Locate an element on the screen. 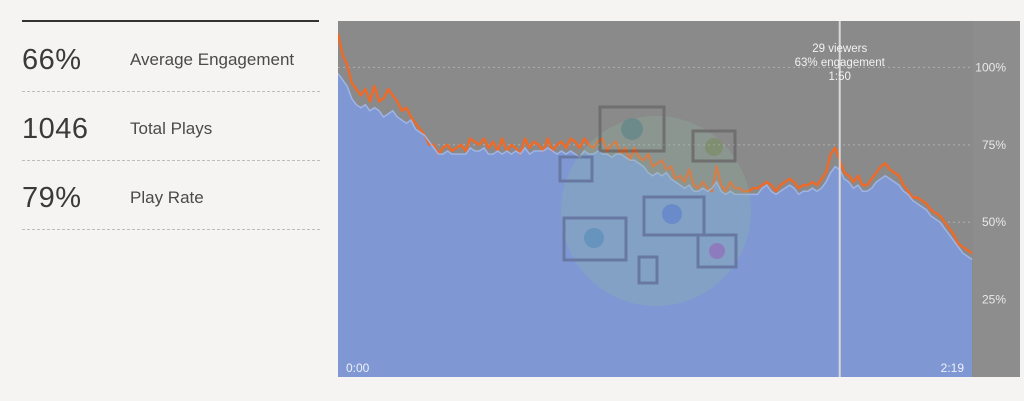 This screenshot has width=1024, height=401. y-tick-label: 75% is located at coordinates (994, 145).